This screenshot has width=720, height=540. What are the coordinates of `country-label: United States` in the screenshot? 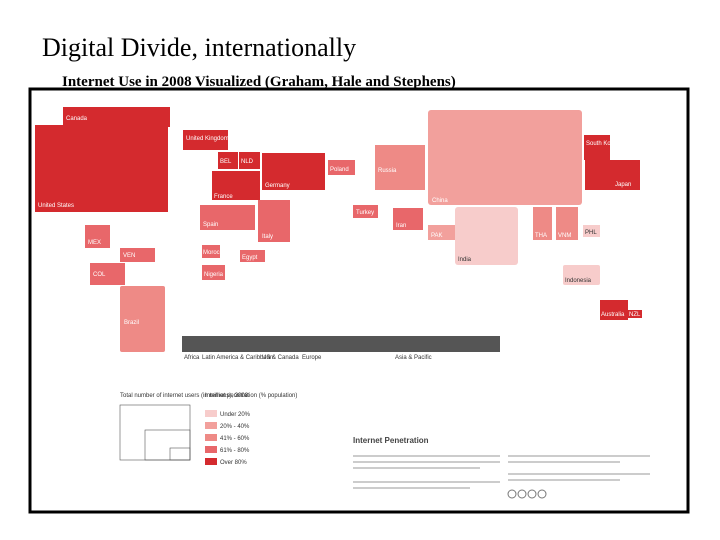 It's located at (56, 206).